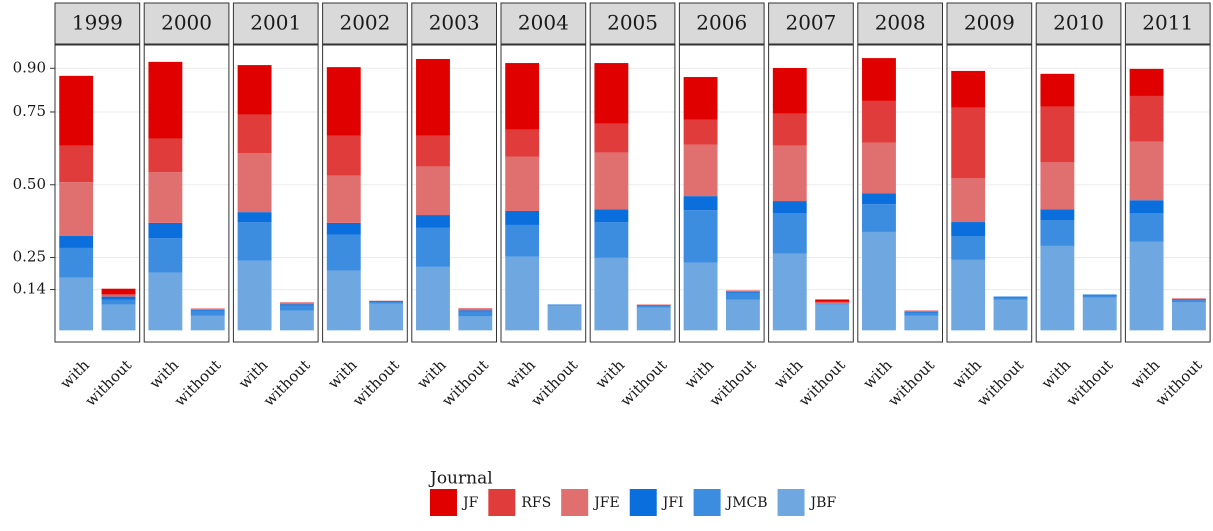 The height and width of the screenshot is (531, 1213). Describe the element at coordinates (29, 111) in the screenshot. I see `y-tick-label: 0.75` at that location.